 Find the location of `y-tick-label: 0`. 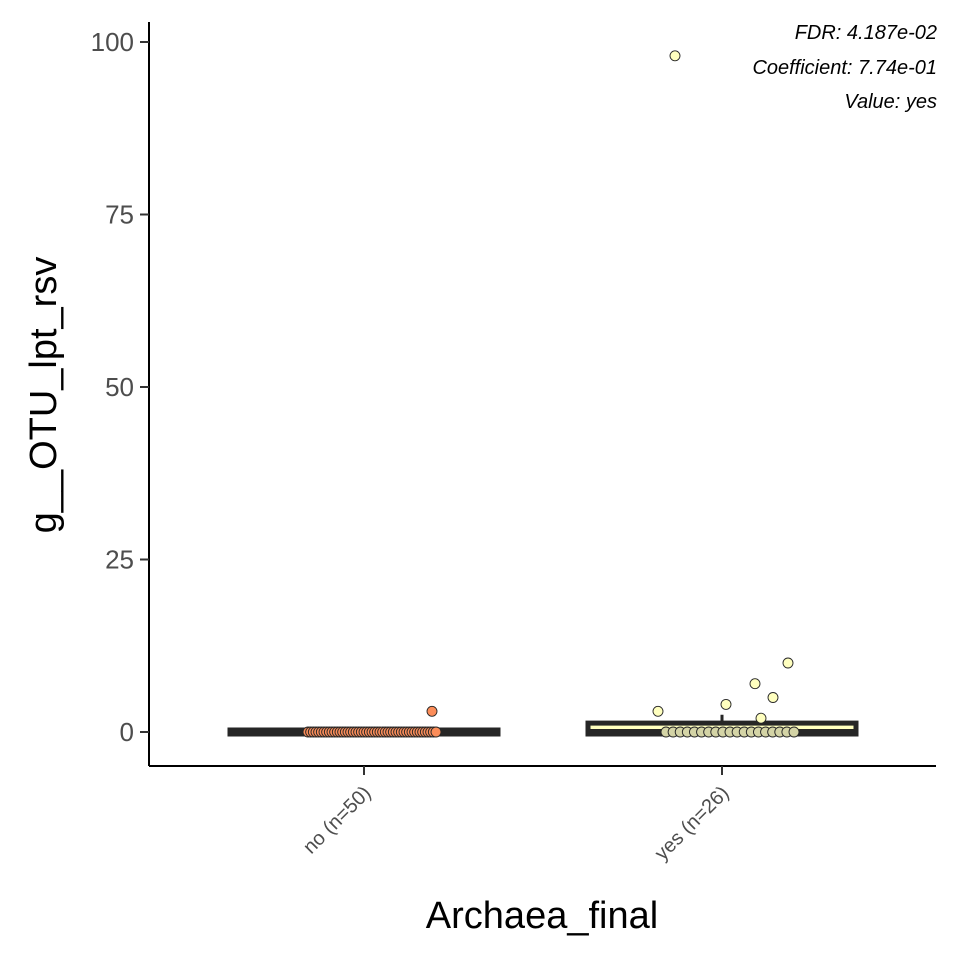

y-tick-label: 0 is located at coordinates (127, 732).